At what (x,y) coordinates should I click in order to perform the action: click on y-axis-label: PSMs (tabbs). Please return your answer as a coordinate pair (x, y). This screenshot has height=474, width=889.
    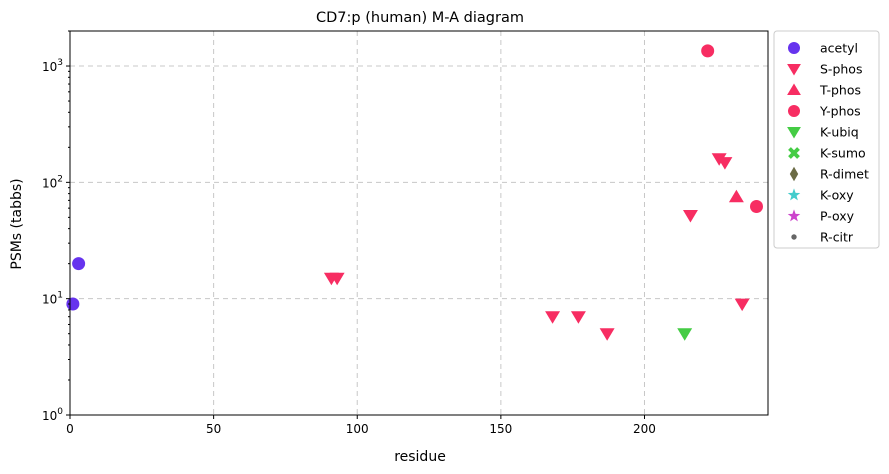
    Looking at the image, I should click on (17, 223).